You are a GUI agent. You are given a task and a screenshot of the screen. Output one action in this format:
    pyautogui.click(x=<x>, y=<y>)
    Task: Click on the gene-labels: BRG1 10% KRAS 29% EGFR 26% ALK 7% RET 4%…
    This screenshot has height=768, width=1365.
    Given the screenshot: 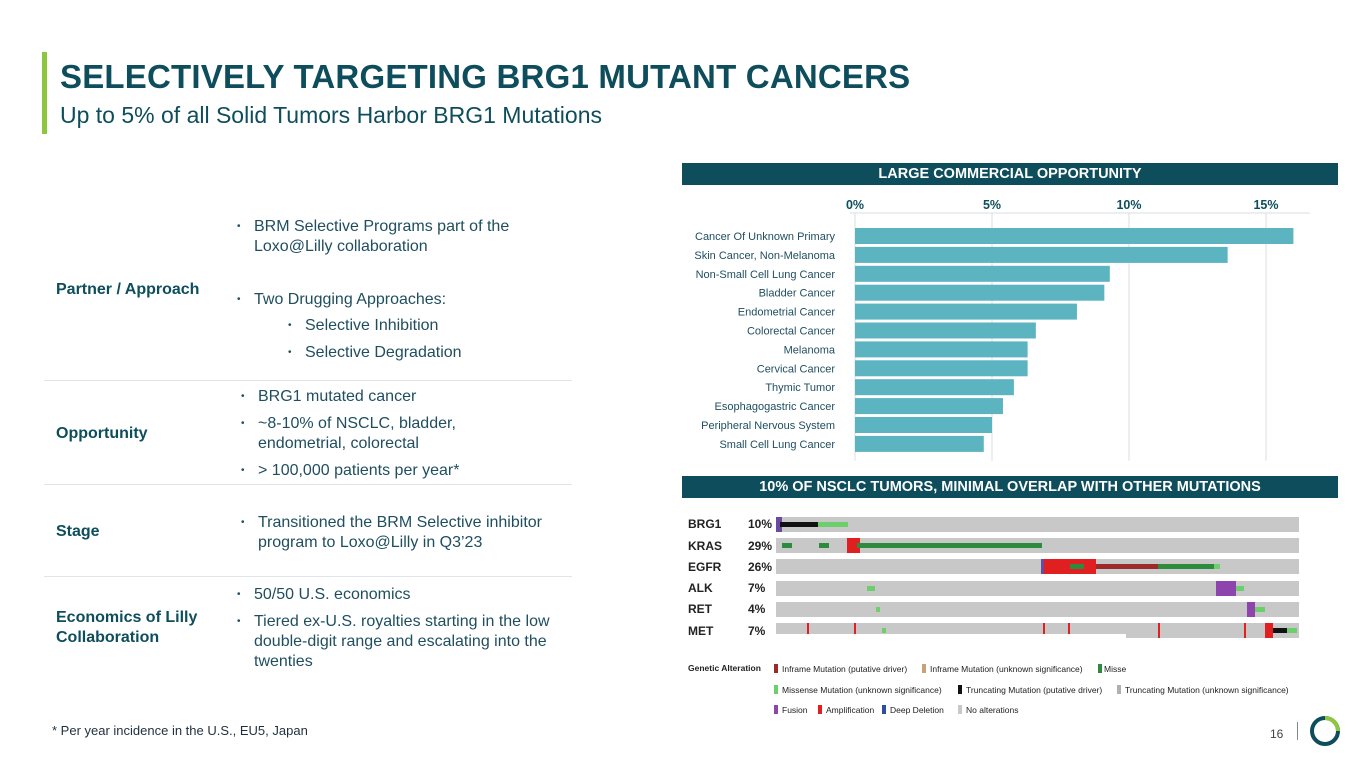 What is the action you would take?
    pyautogui.click(x=730, y=577)
    